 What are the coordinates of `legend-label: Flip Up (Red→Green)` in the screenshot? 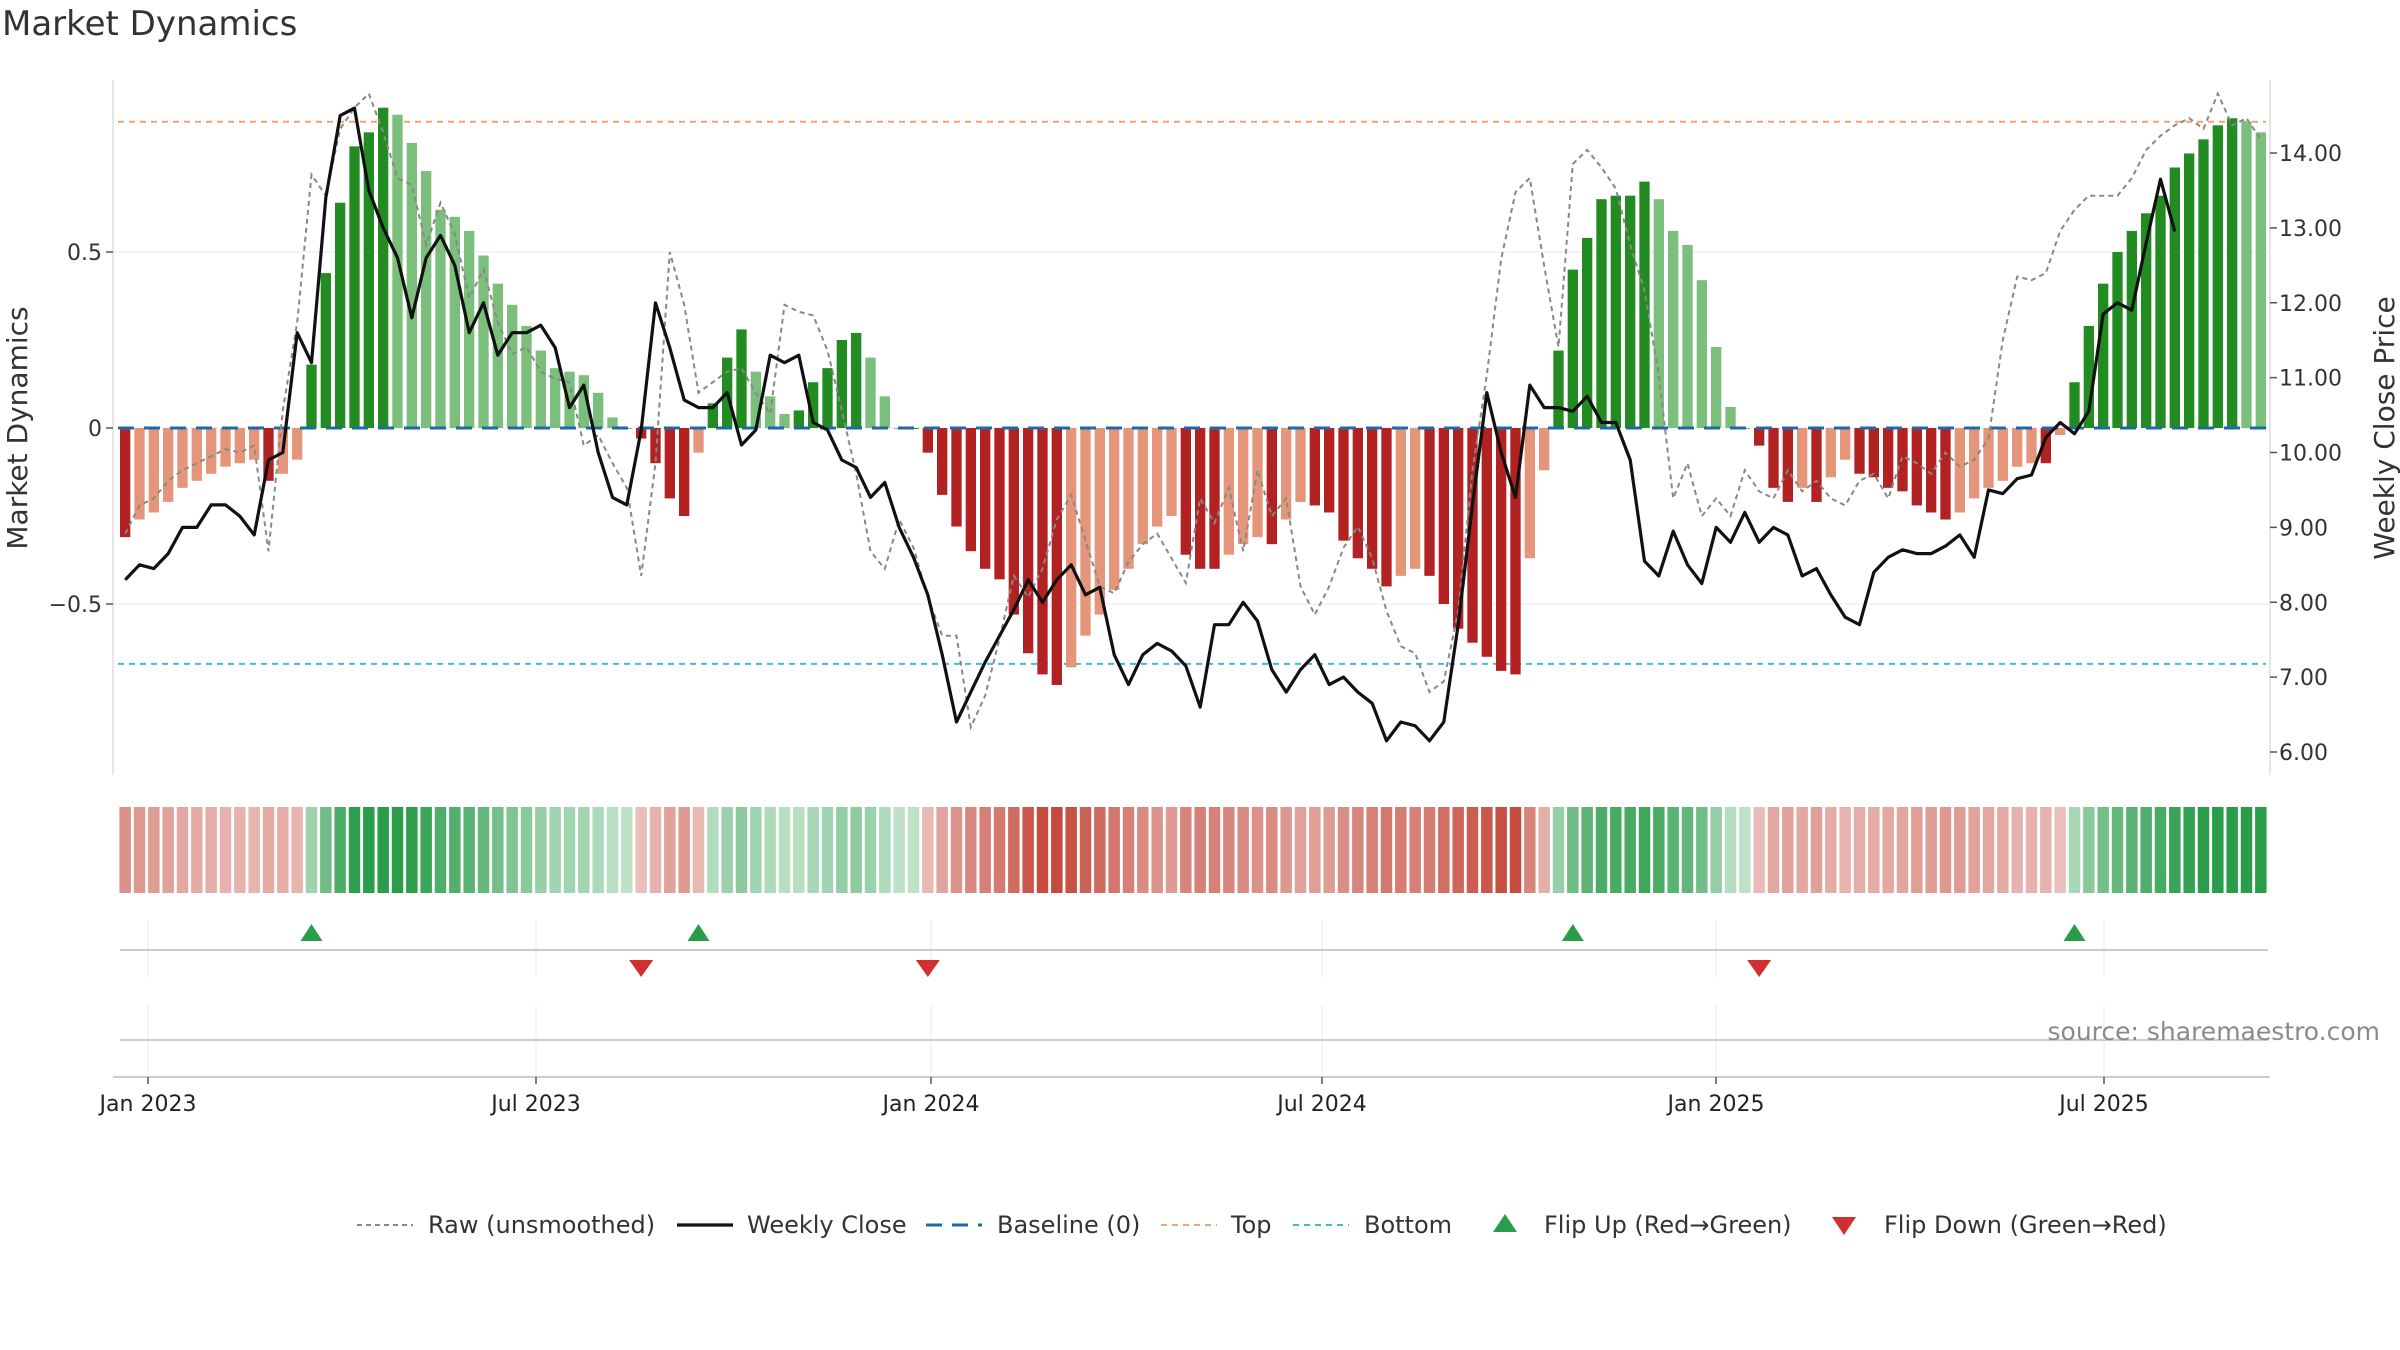 It's located at (1668, 1225).